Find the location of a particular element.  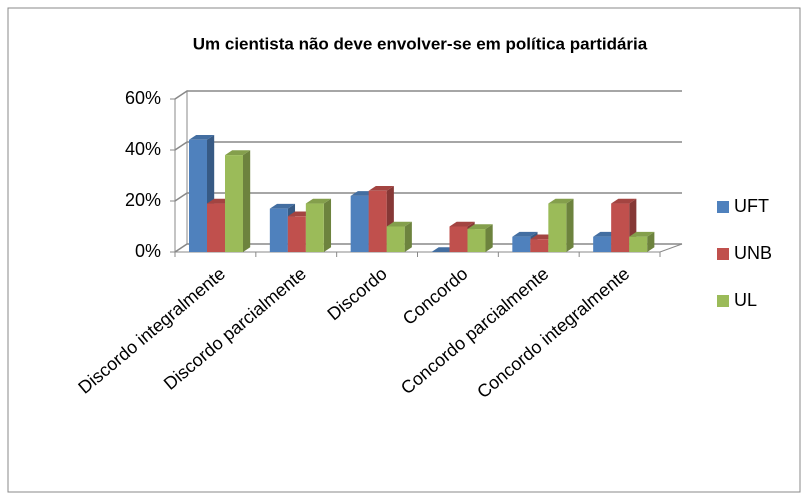

y-tick-label: 40% is located at coordinates (143, 149).